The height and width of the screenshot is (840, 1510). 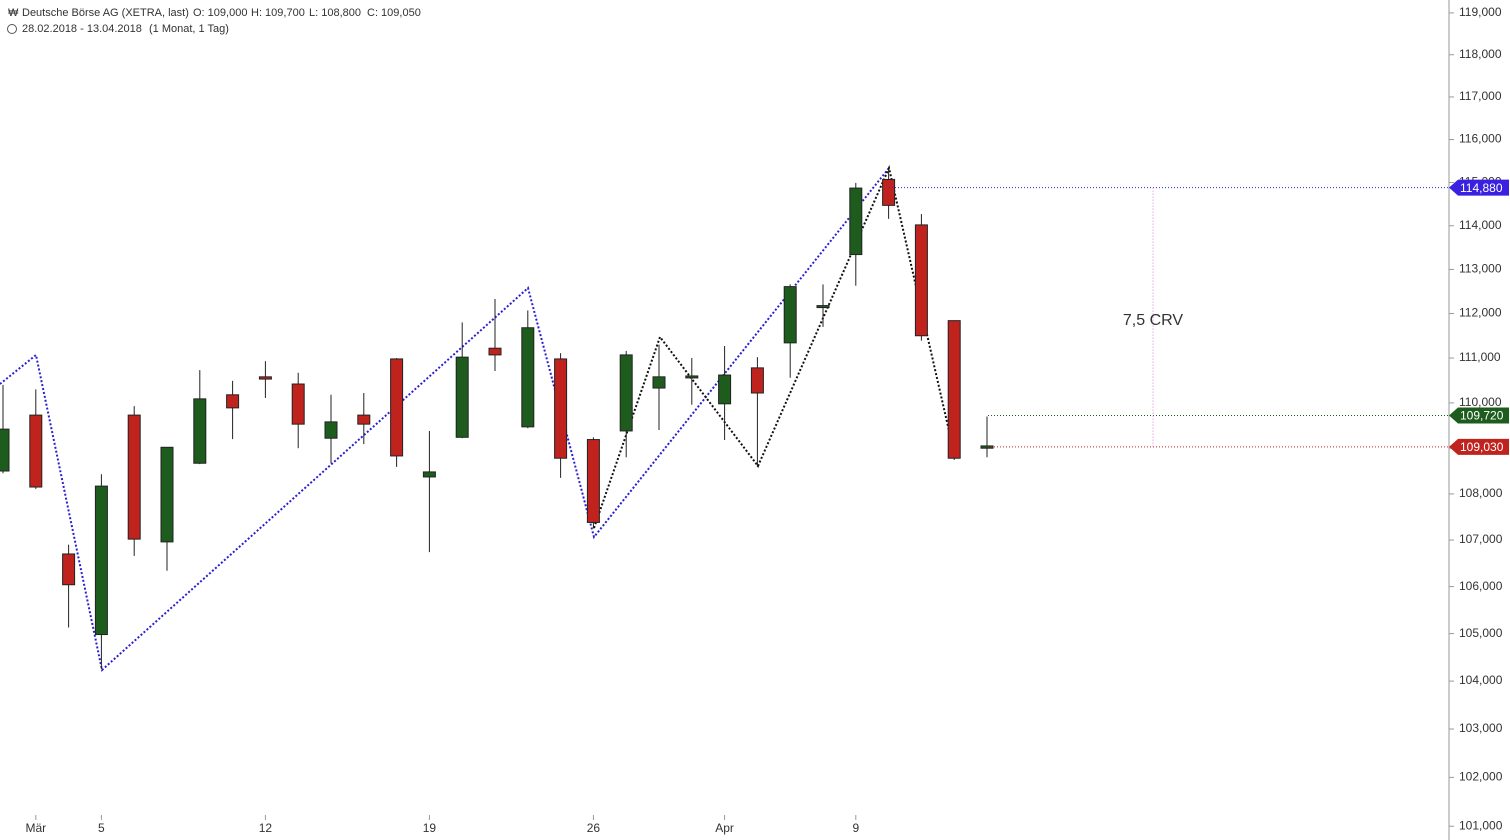 I want to click on y-tick-label: 101,000, so click(x=1481, y=825).